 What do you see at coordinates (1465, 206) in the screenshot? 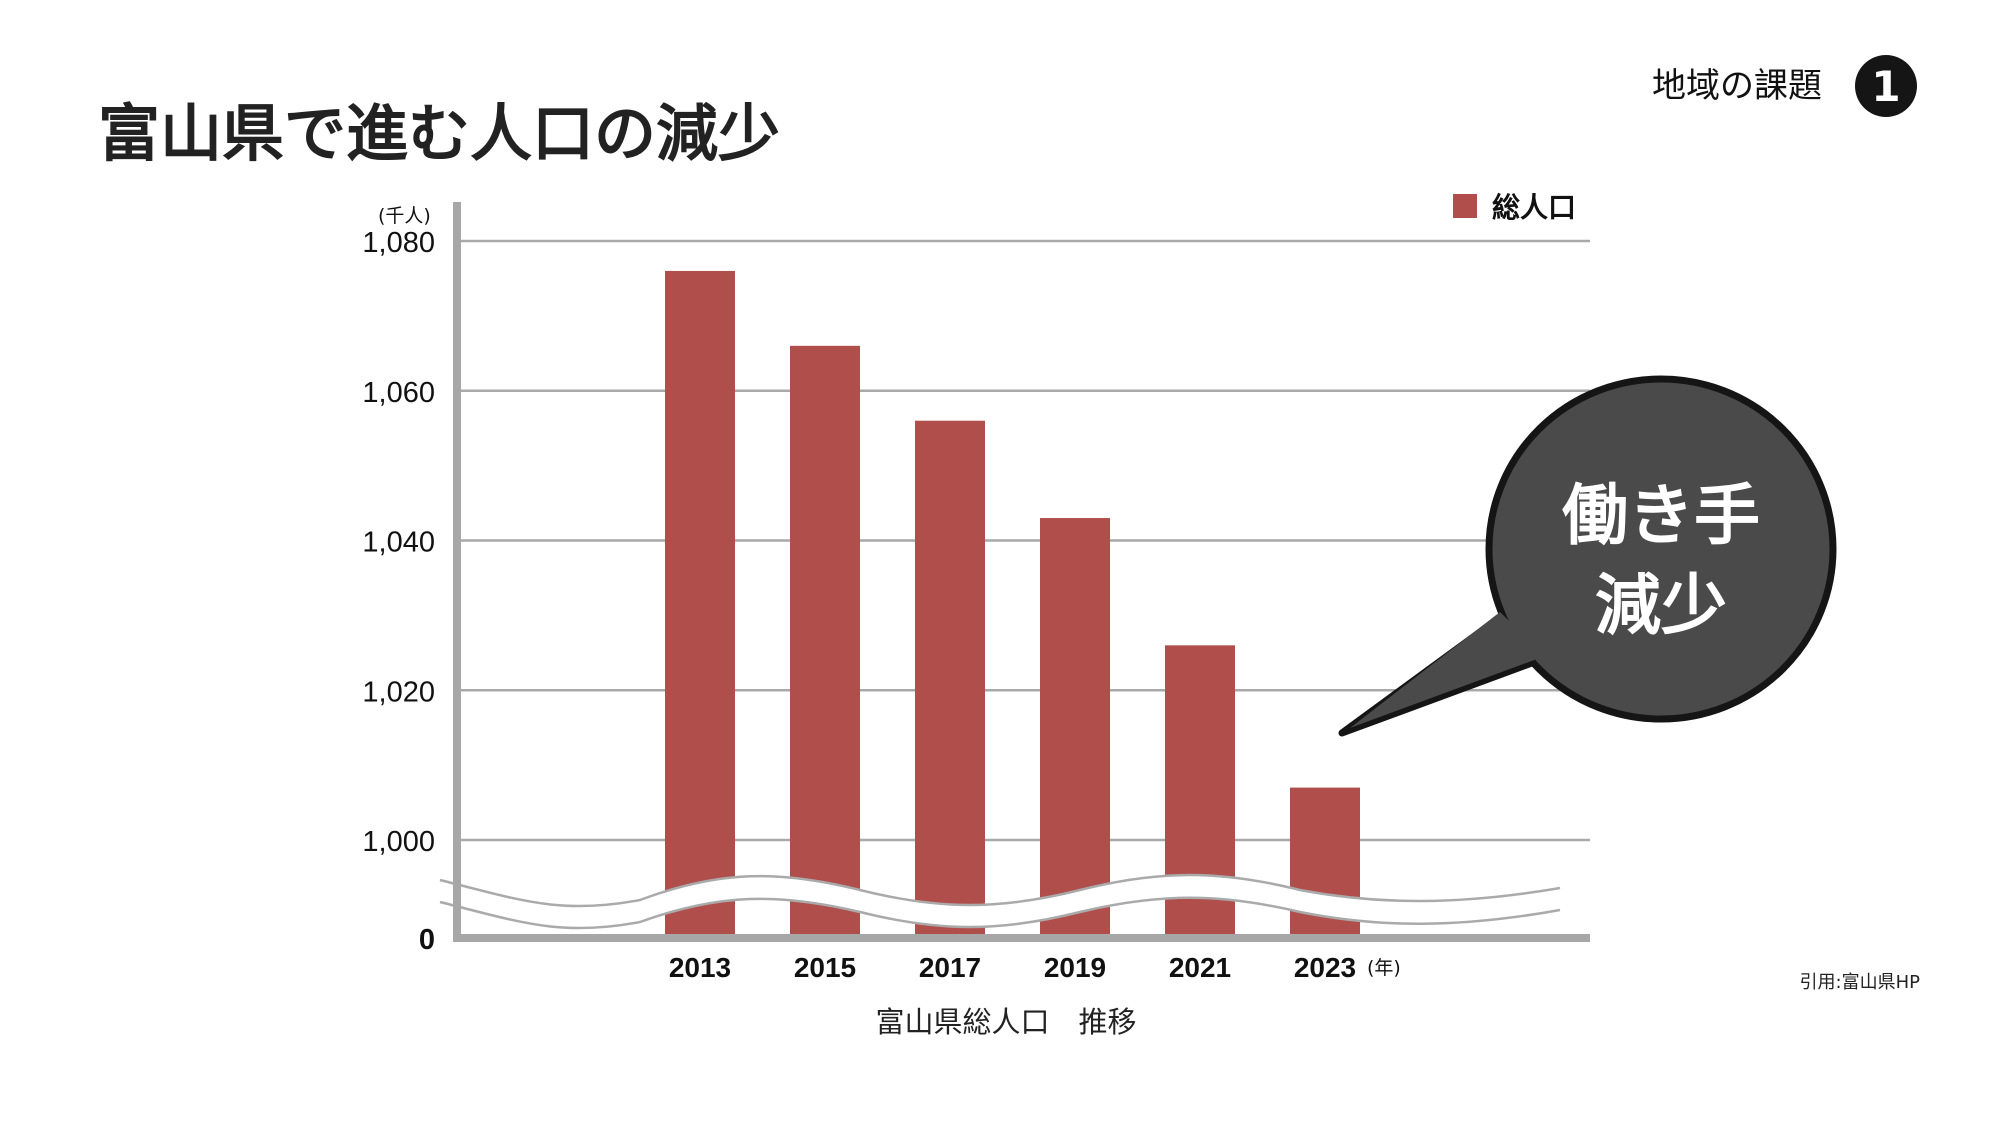
I see `legend-swatch` at bounding box center [1465, 206].